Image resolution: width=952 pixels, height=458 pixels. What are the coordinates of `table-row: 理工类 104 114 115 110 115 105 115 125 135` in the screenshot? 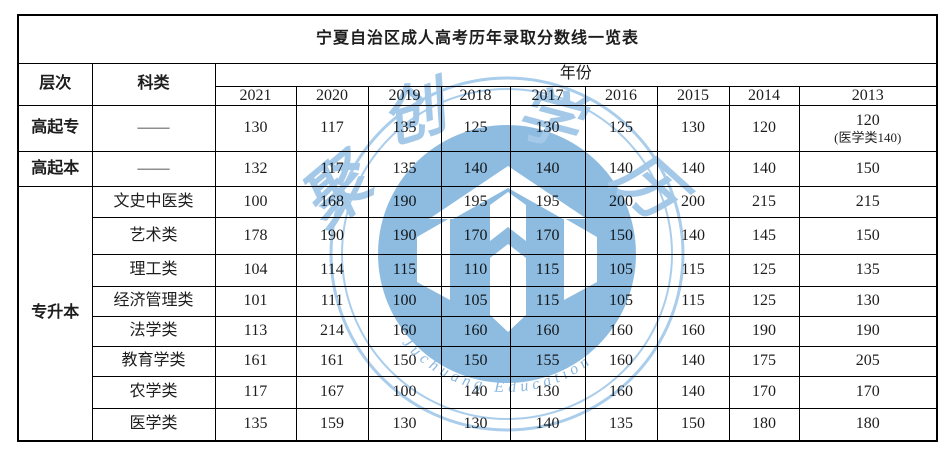 It's located at (478, 270).